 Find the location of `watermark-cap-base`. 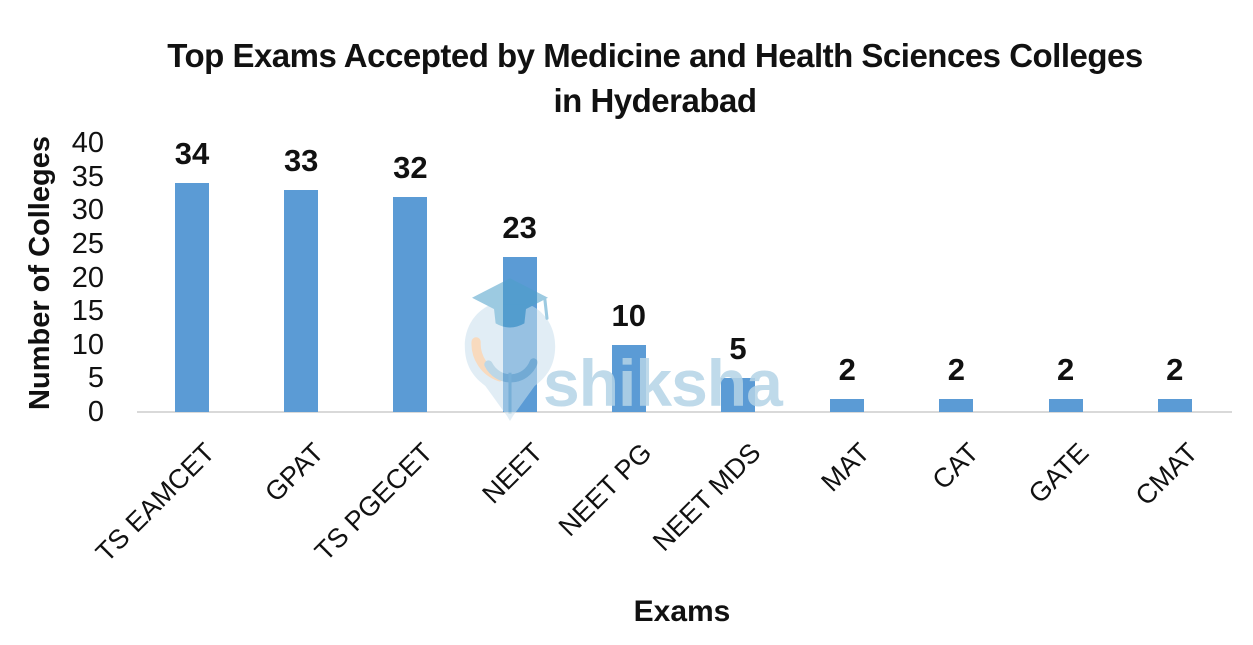

watermark-cap-base is located at coordinates (510, 316).